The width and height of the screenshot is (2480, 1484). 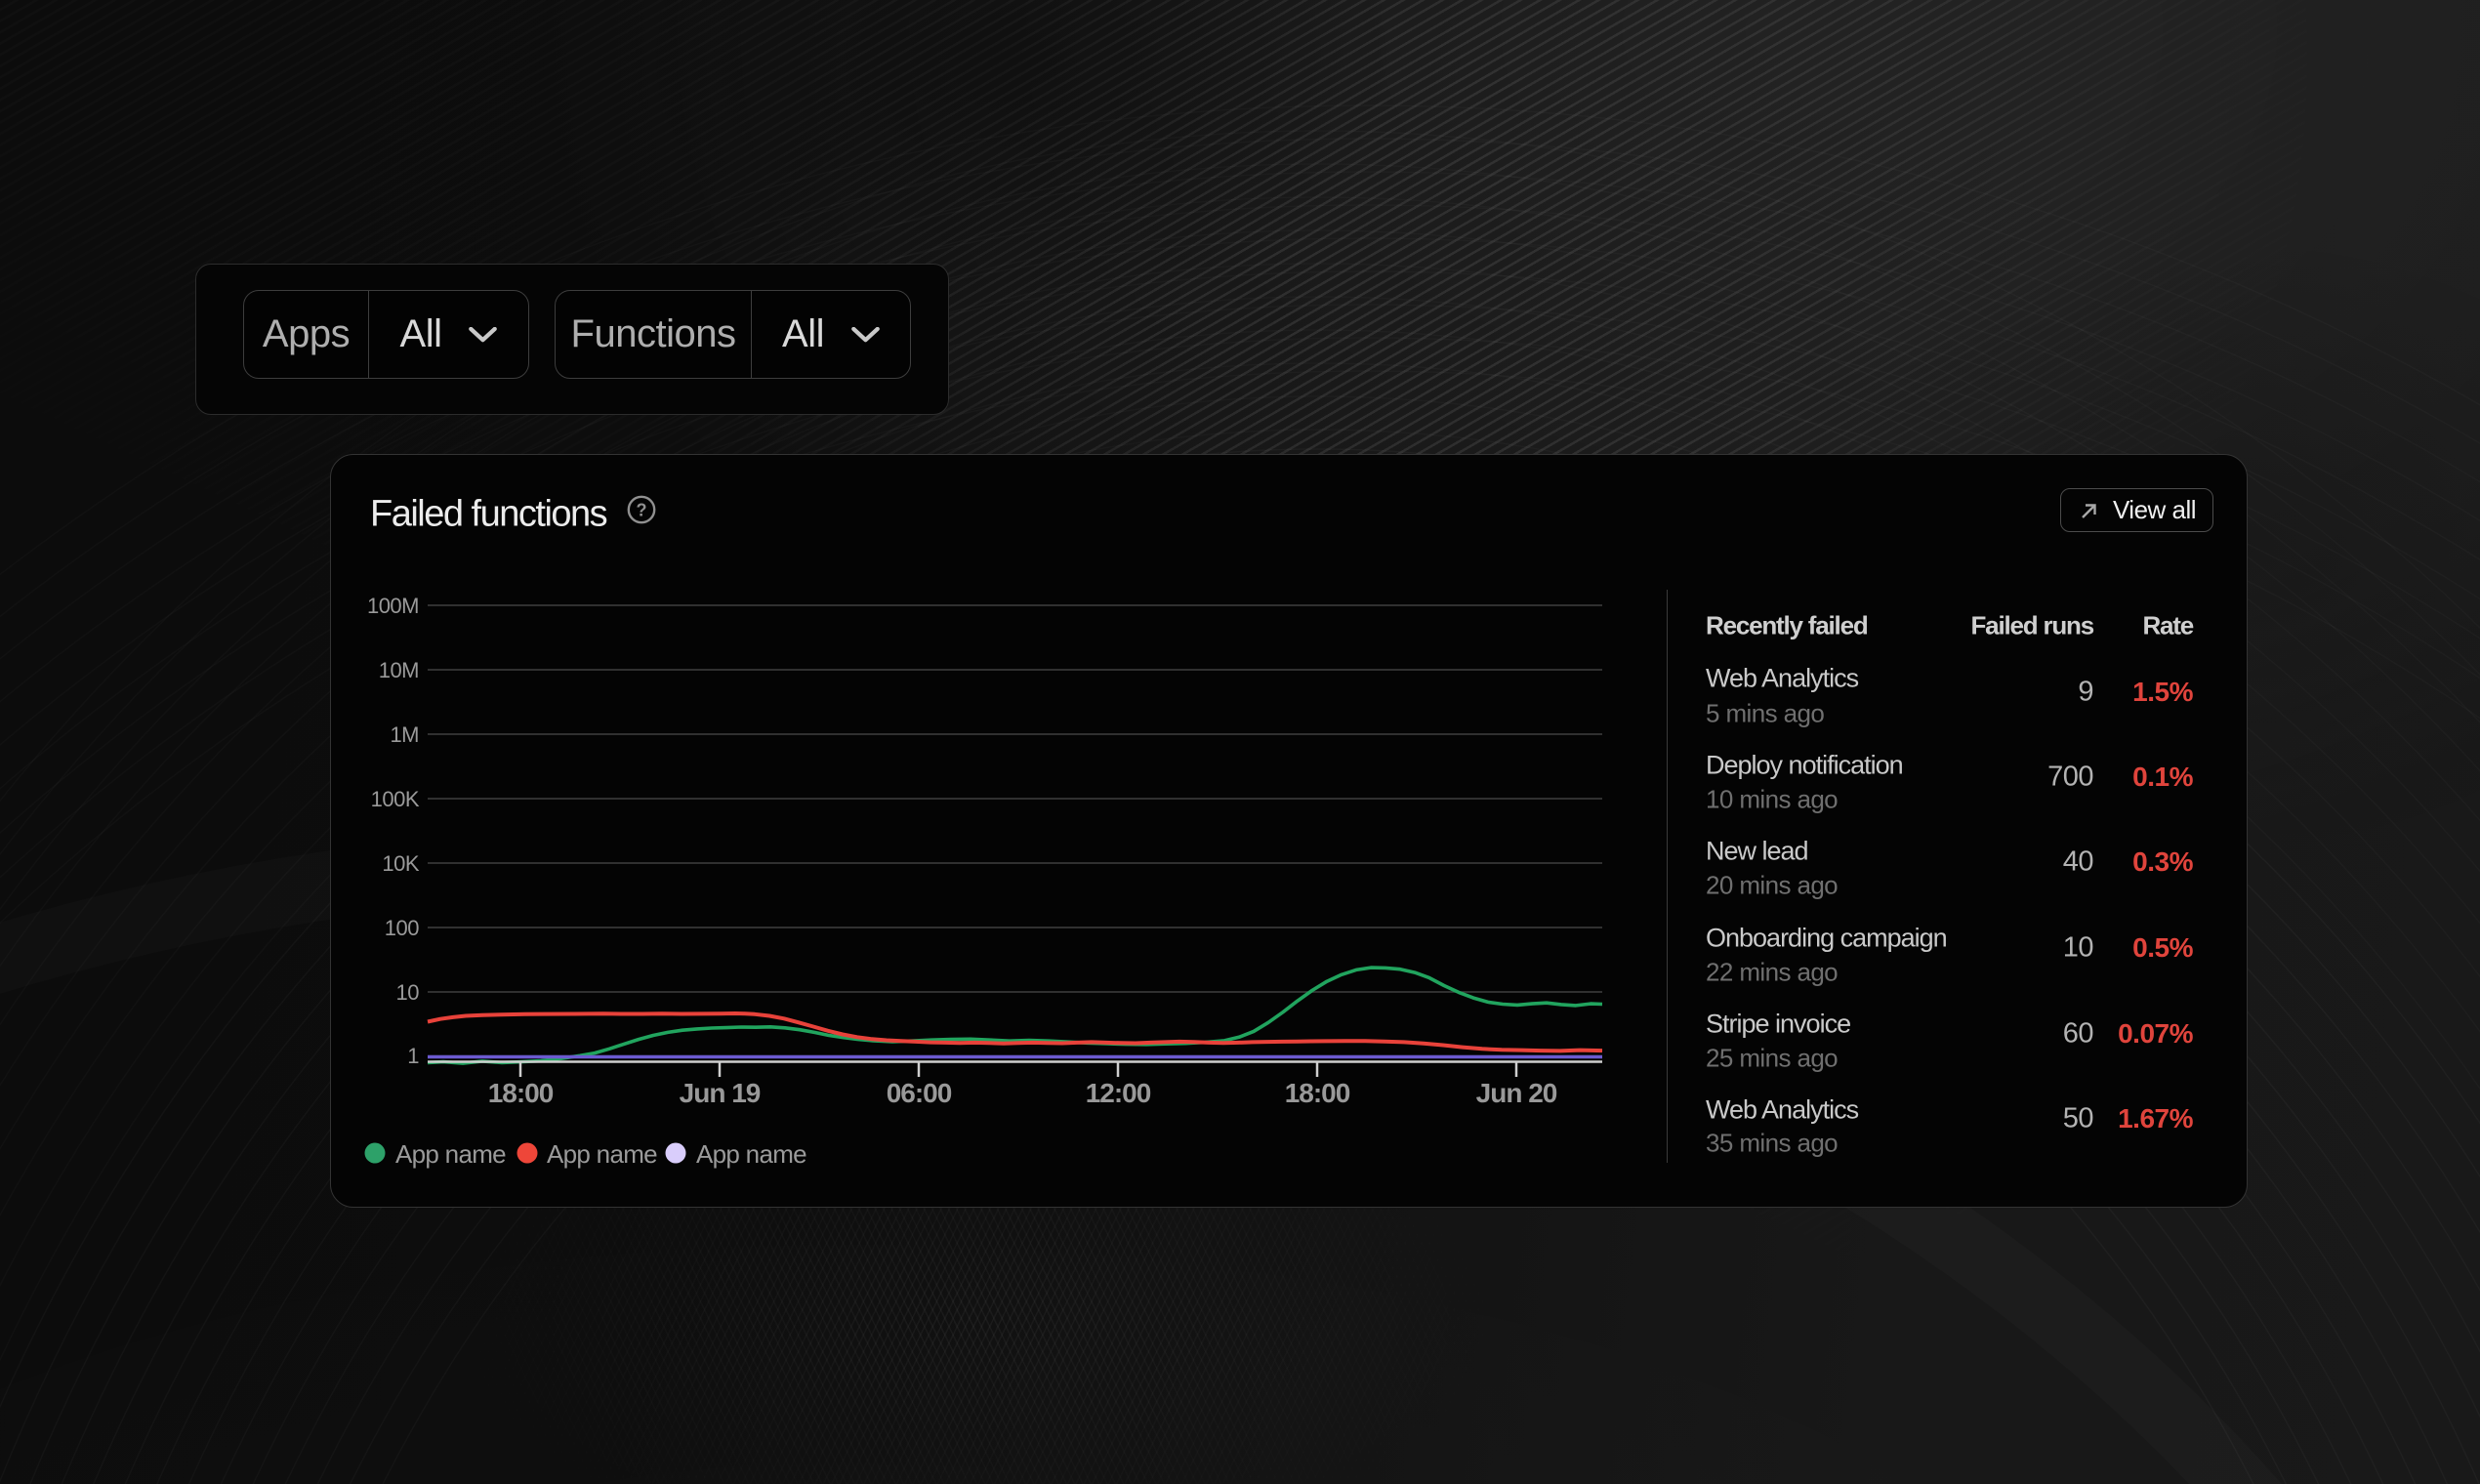 I want to click on svg-text: 10M, so click(x=399, y=670).